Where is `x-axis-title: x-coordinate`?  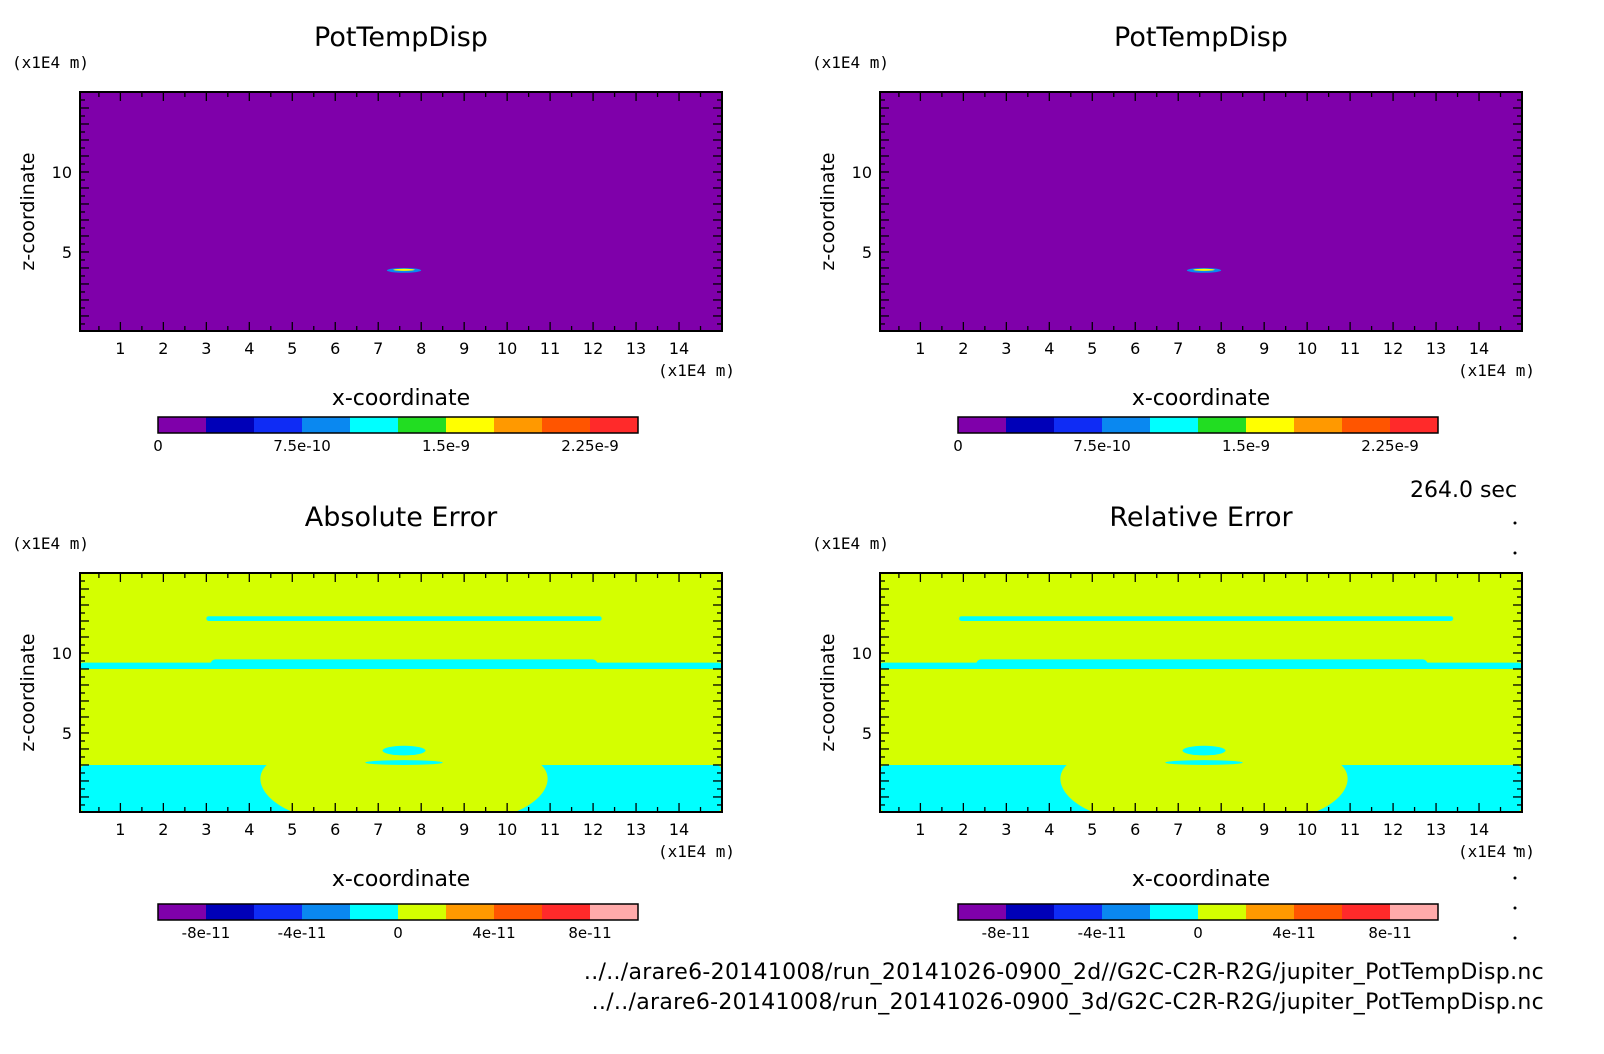 x-axis-title: x-coordinate is located at coordinates (401, 398).